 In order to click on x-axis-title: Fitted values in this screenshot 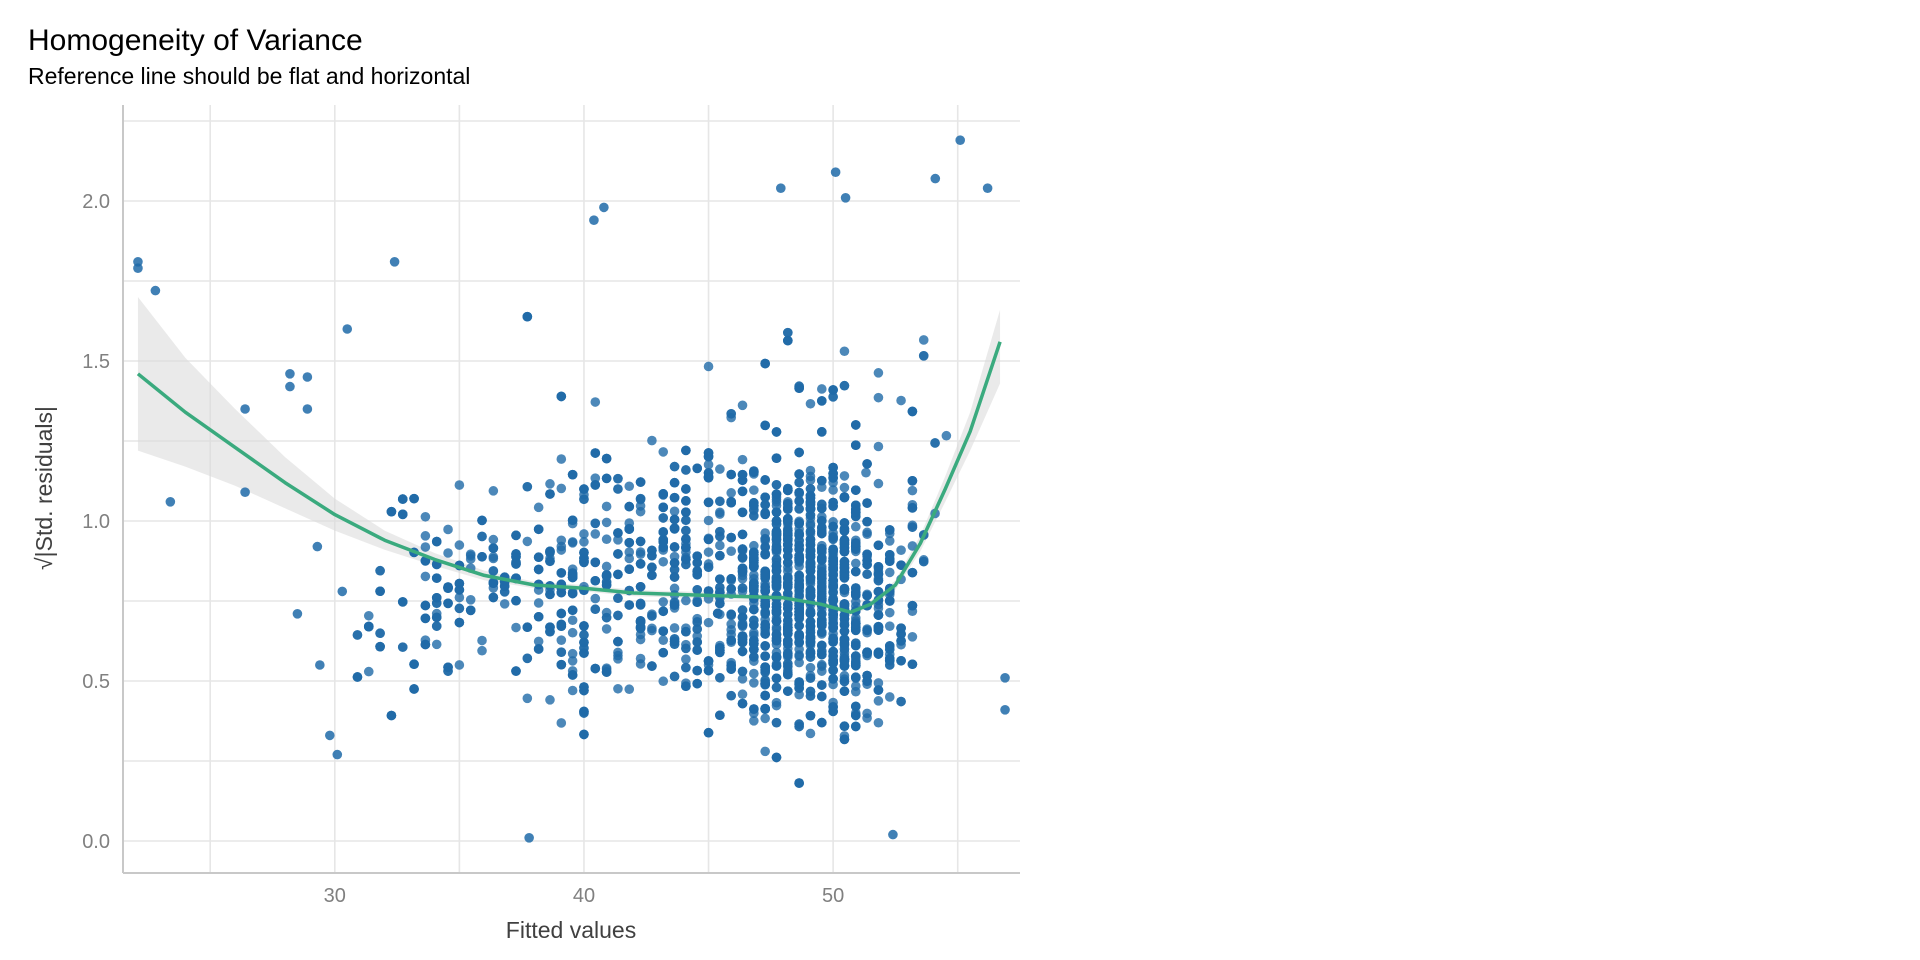, I will do `click(571, 930)`.